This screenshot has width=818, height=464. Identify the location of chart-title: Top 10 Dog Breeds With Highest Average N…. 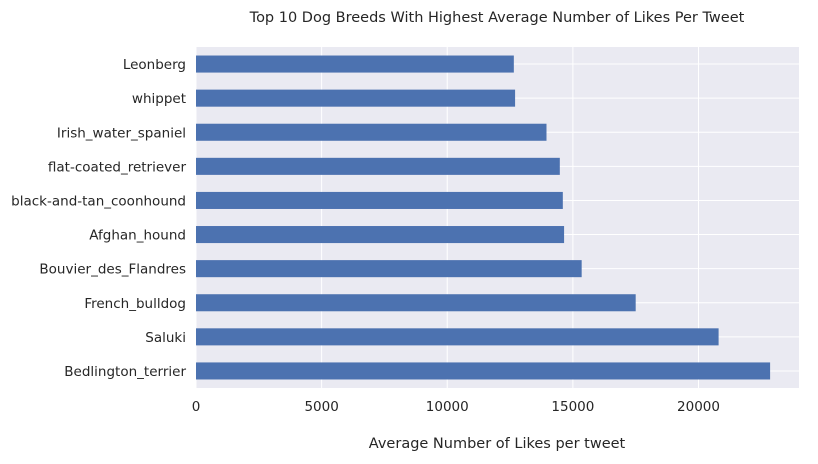
(497, 18).